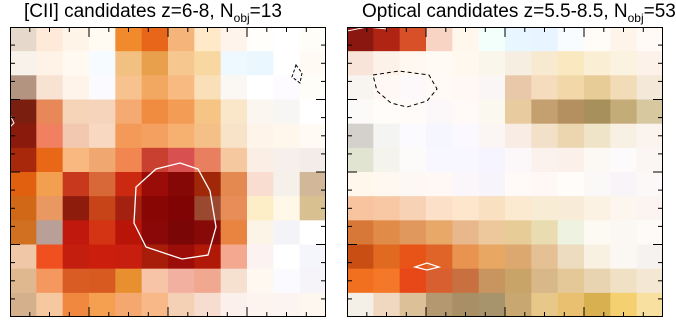  I want to click on contours, so click(394, 149).